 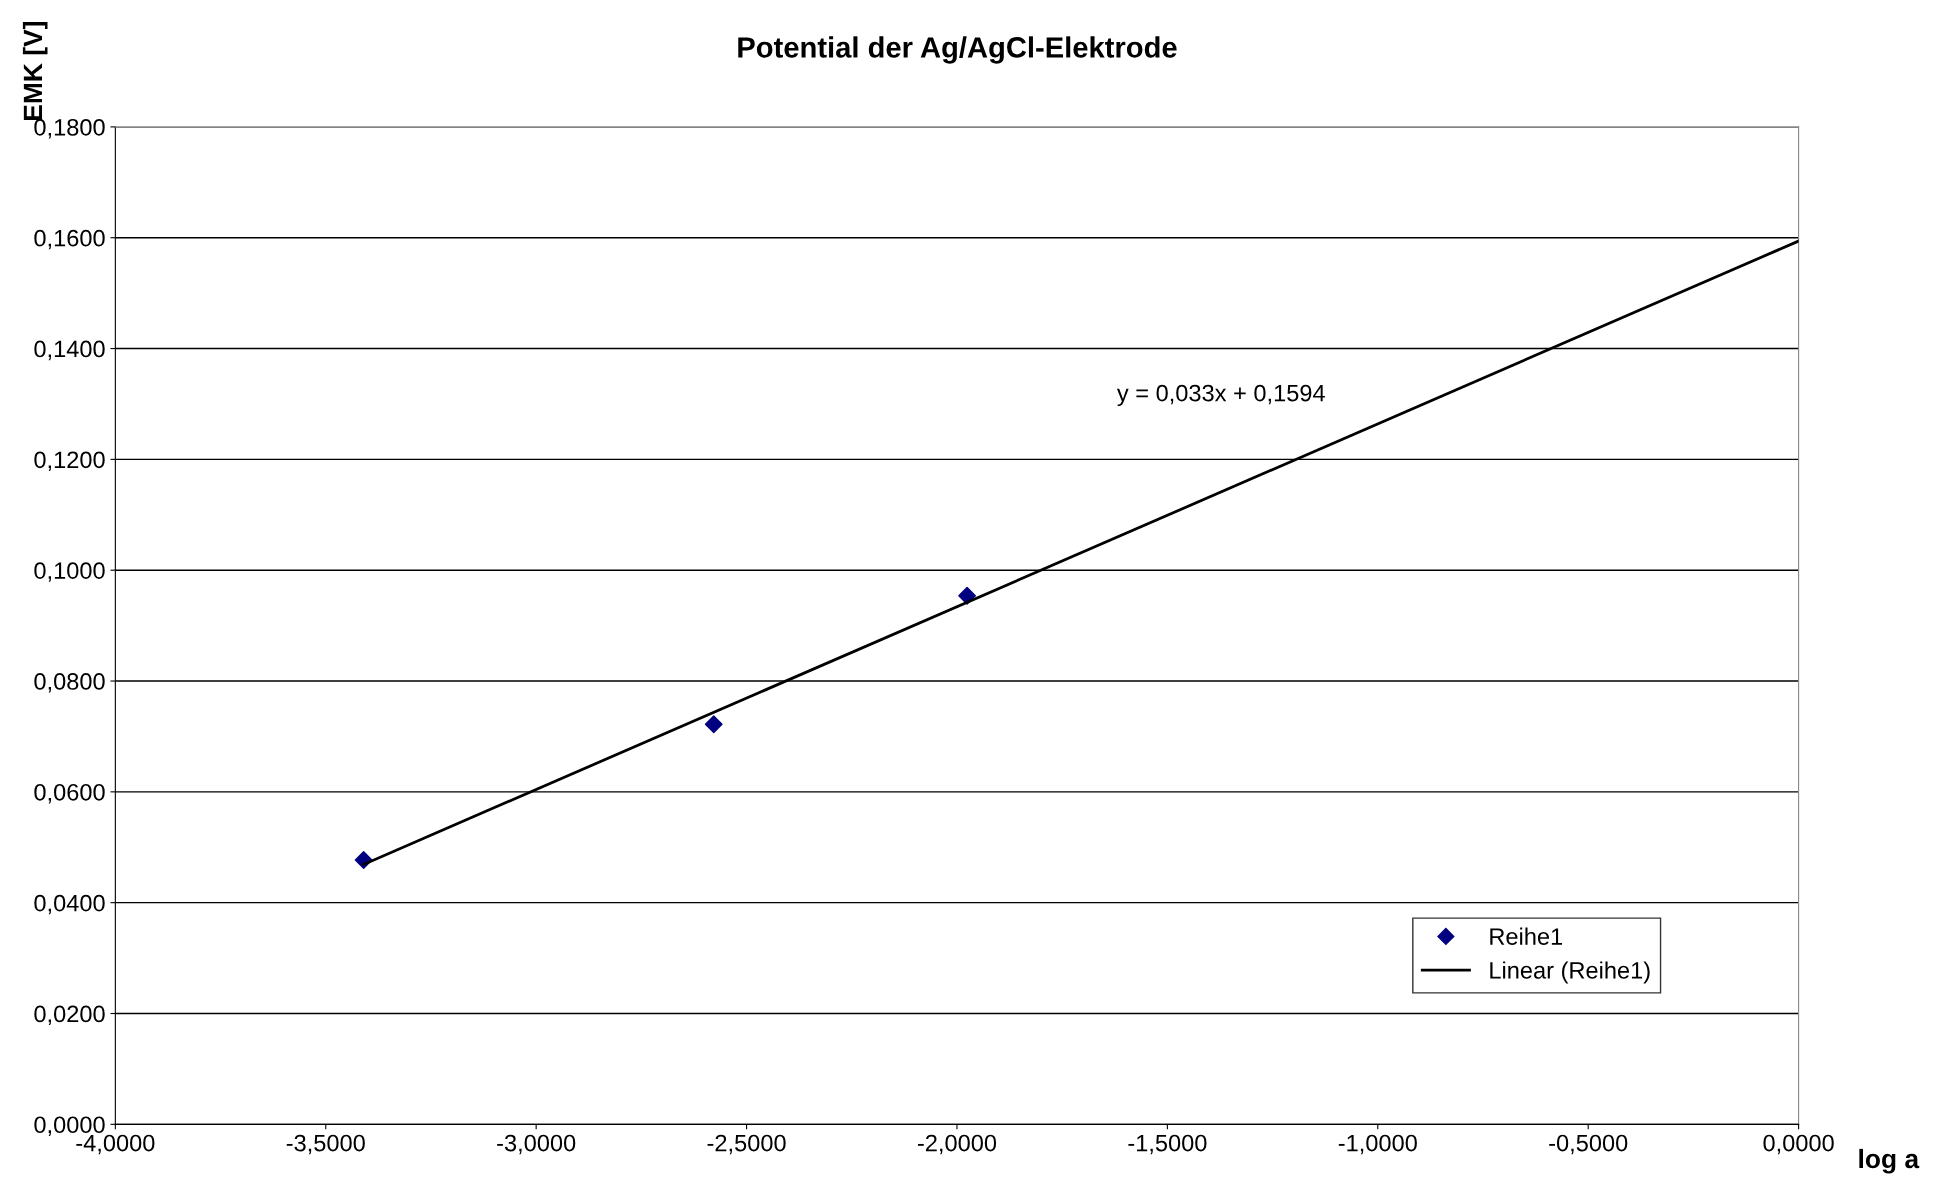 I want to click on point, so click(x=713, y=724).